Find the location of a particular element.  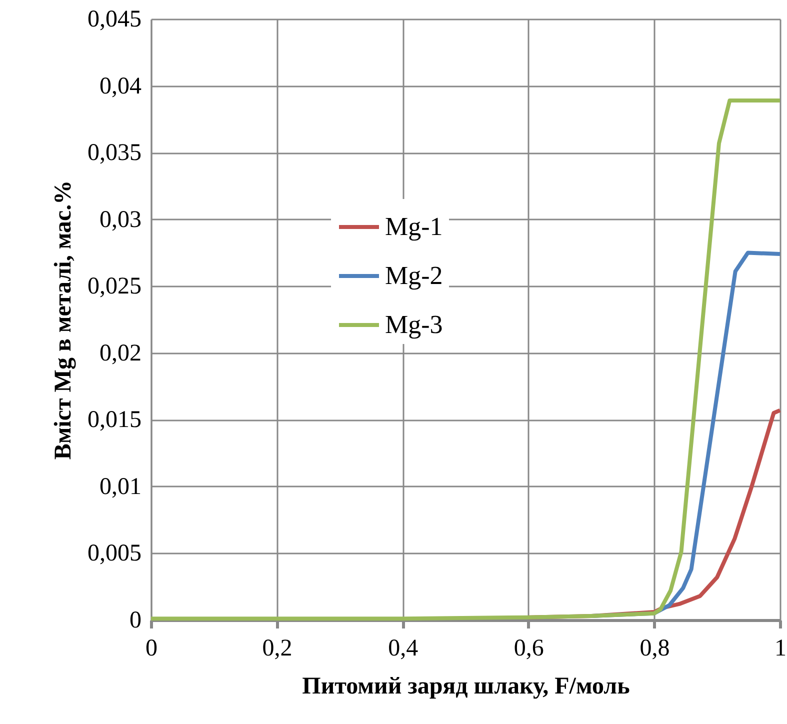

legend-label: Mg-3 is located at coordinates (414, 324).